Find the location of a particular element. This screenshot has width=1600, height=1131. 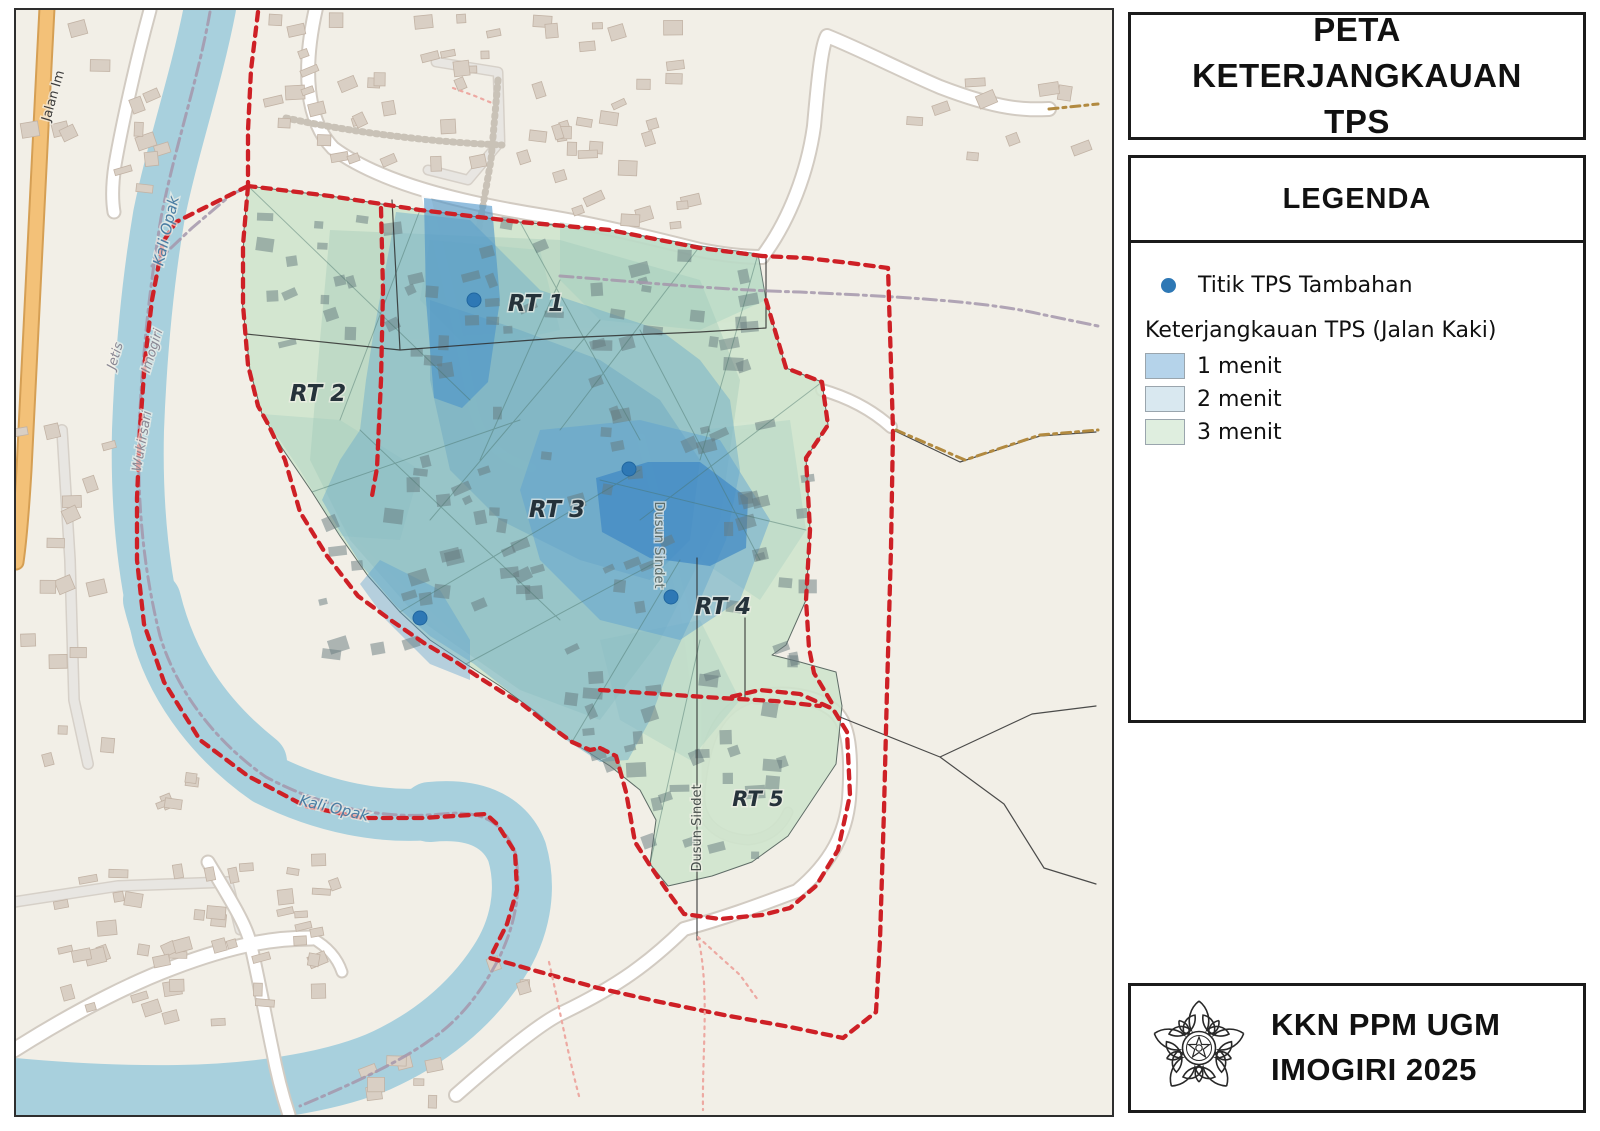

svg-text: RT 5 is located at coordinates (757, 799).